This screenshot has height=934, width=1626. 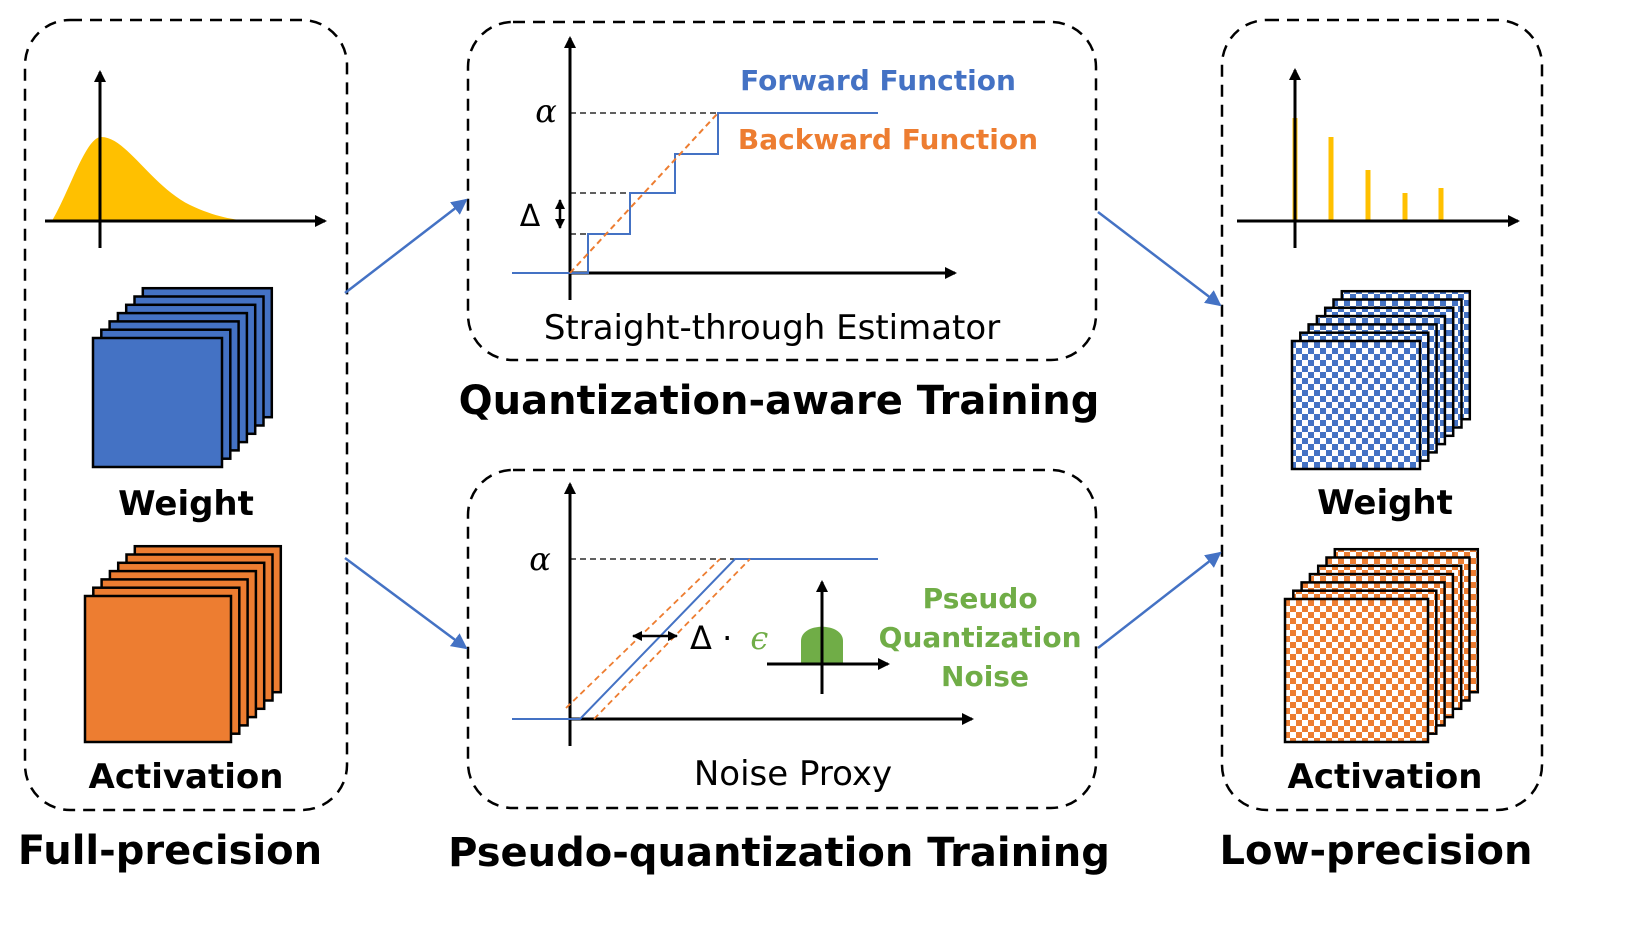 I want to click on quantized-weight-stack, so click(x=1381, y=380).